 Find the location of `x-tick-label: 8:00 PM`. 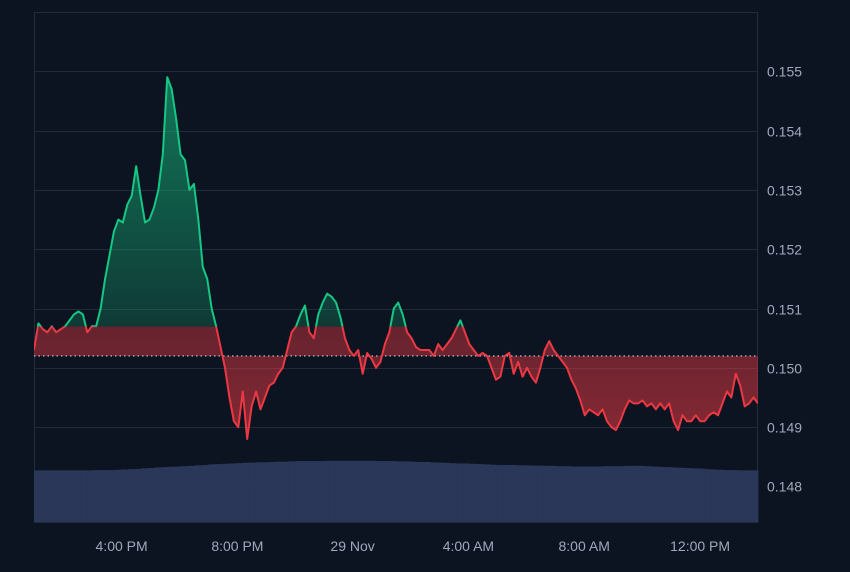

x-tick-label: 8:00 PM is located at coordinates (237, 546).